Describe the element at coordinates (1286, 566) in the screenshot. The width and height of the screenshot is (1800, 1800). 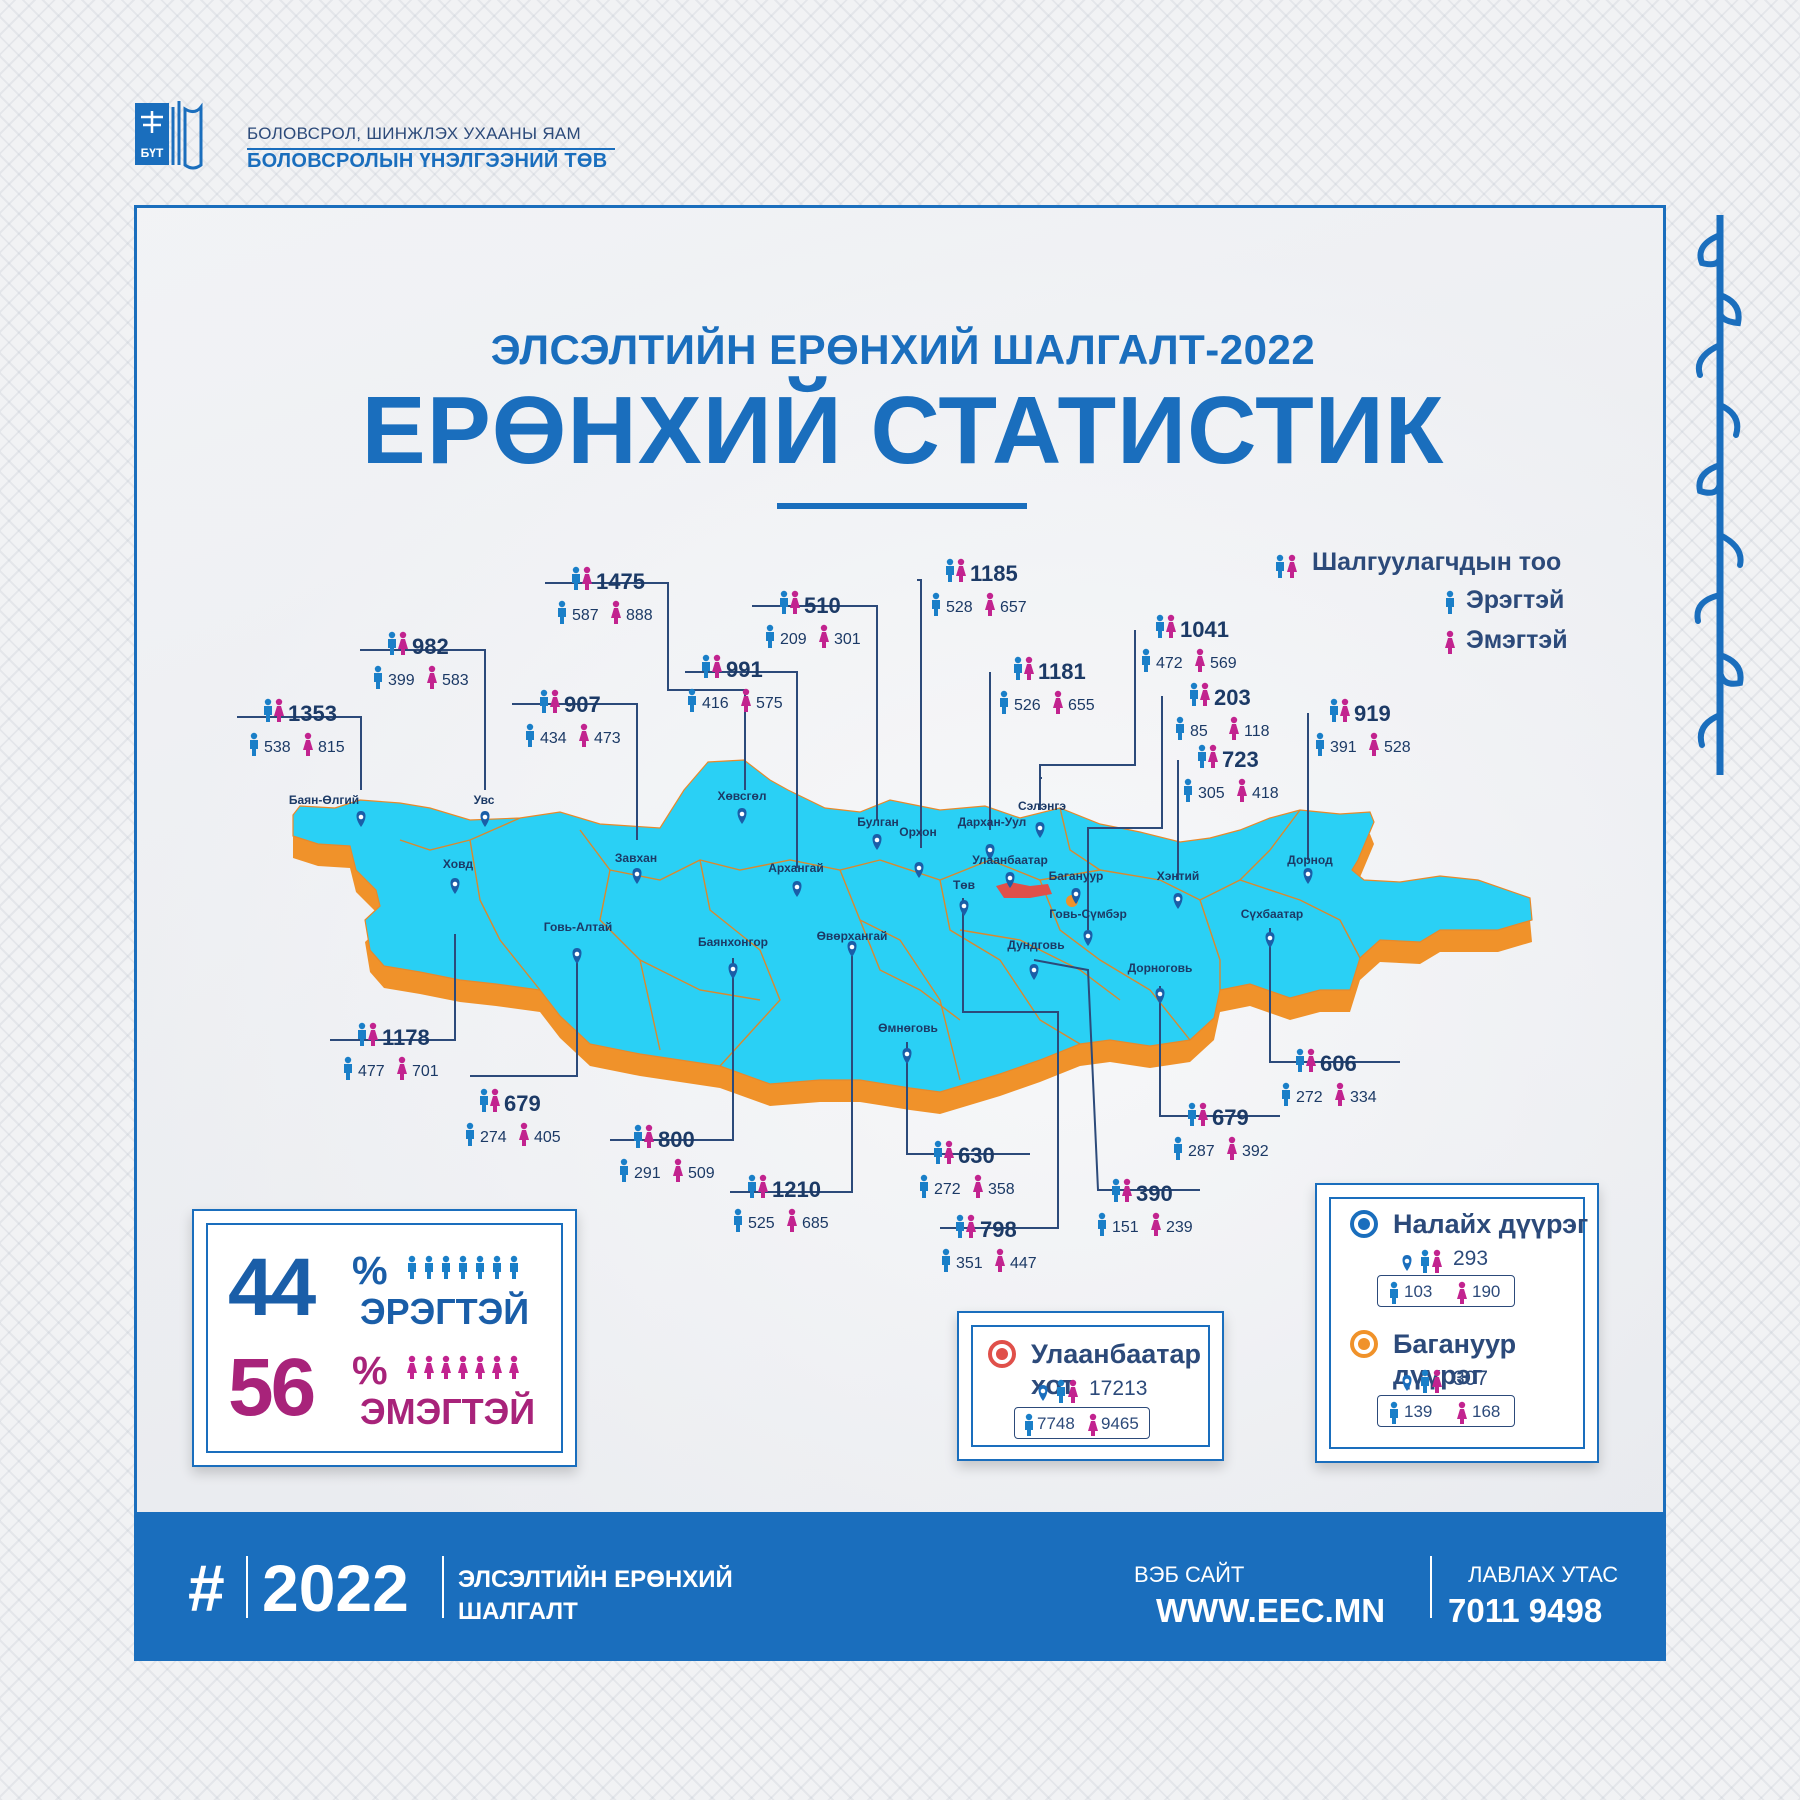
I see `legend-total-icon` at that location.